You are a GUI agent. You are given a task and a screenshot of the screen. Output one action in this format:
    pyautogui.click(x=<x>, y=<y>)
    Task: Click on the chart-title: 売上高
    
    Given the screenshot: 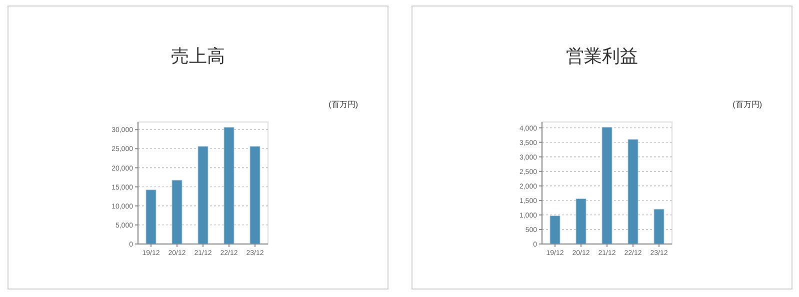 What is the action you would take?
    pyautogui.click(x=198, y=56)
    